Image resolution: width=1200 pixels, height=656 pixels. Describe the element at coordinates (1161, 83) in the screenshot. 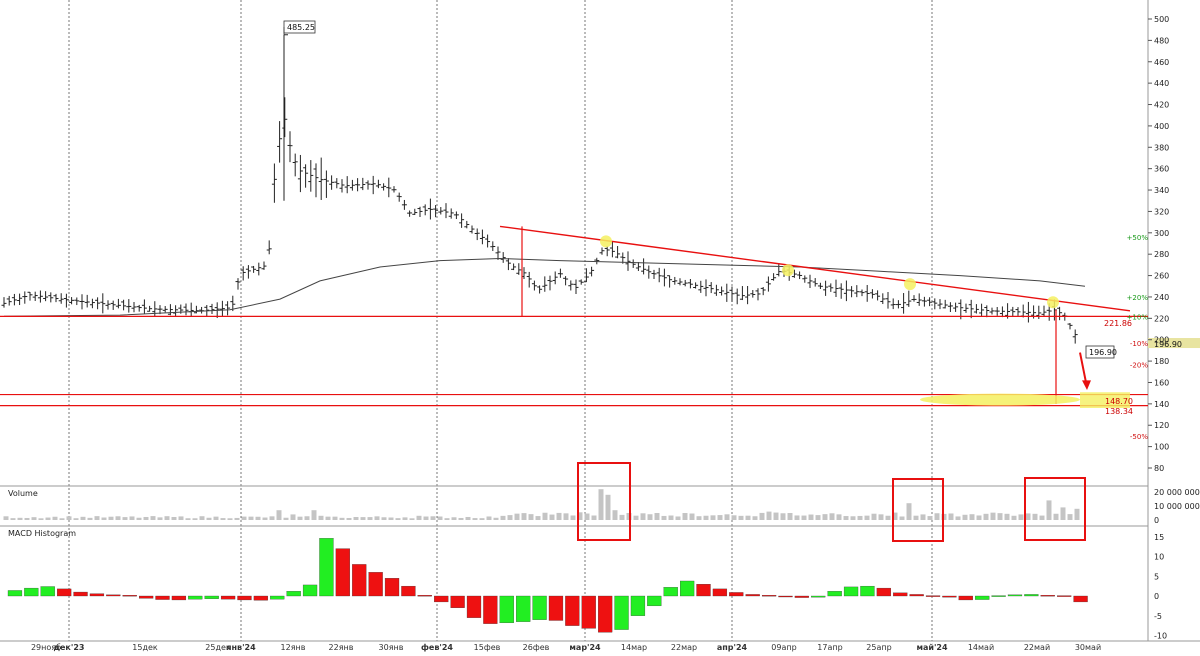

I see `price-tick-label: 440` at that location.